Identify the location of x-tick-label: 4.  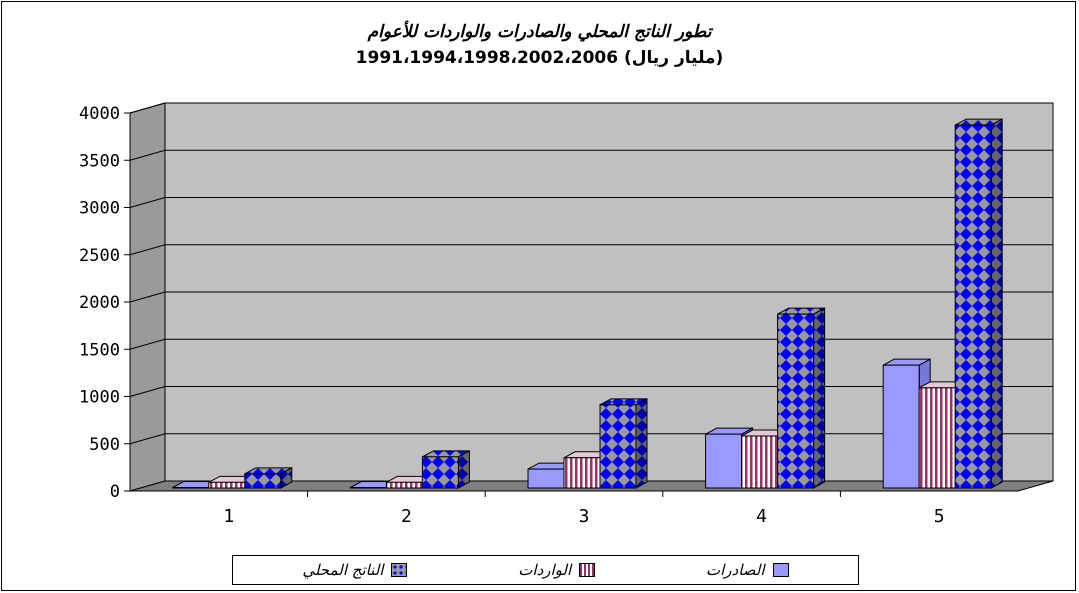
(761, 516).